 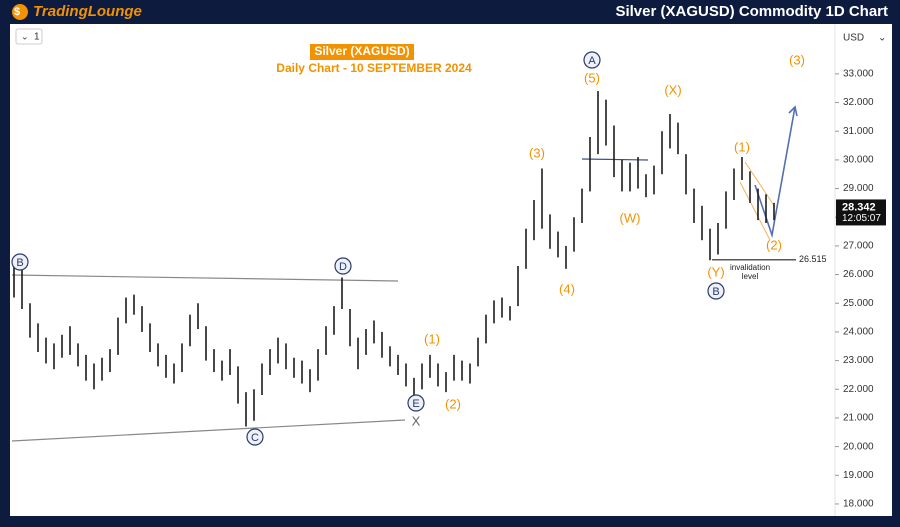 What do you see at coordinates (858, 504) in the screenshot?
I see `y-tick-label: 18.000` at bounding box center [858, 504].